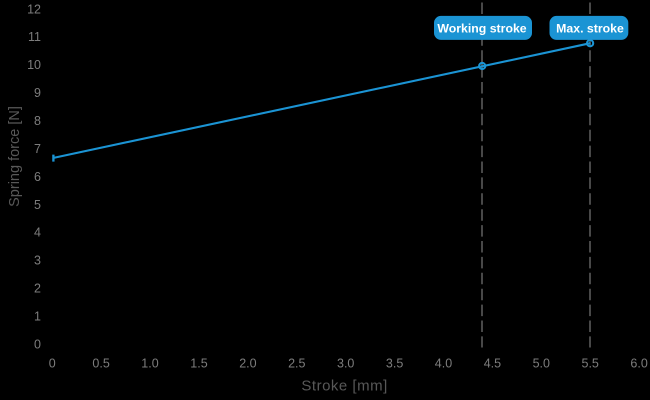 This screenshot has height=400, width=650. What do you see at coordinates (34, 9) in the screenshot?
I see `svg-text: 12` at bounding box center [34, 9].